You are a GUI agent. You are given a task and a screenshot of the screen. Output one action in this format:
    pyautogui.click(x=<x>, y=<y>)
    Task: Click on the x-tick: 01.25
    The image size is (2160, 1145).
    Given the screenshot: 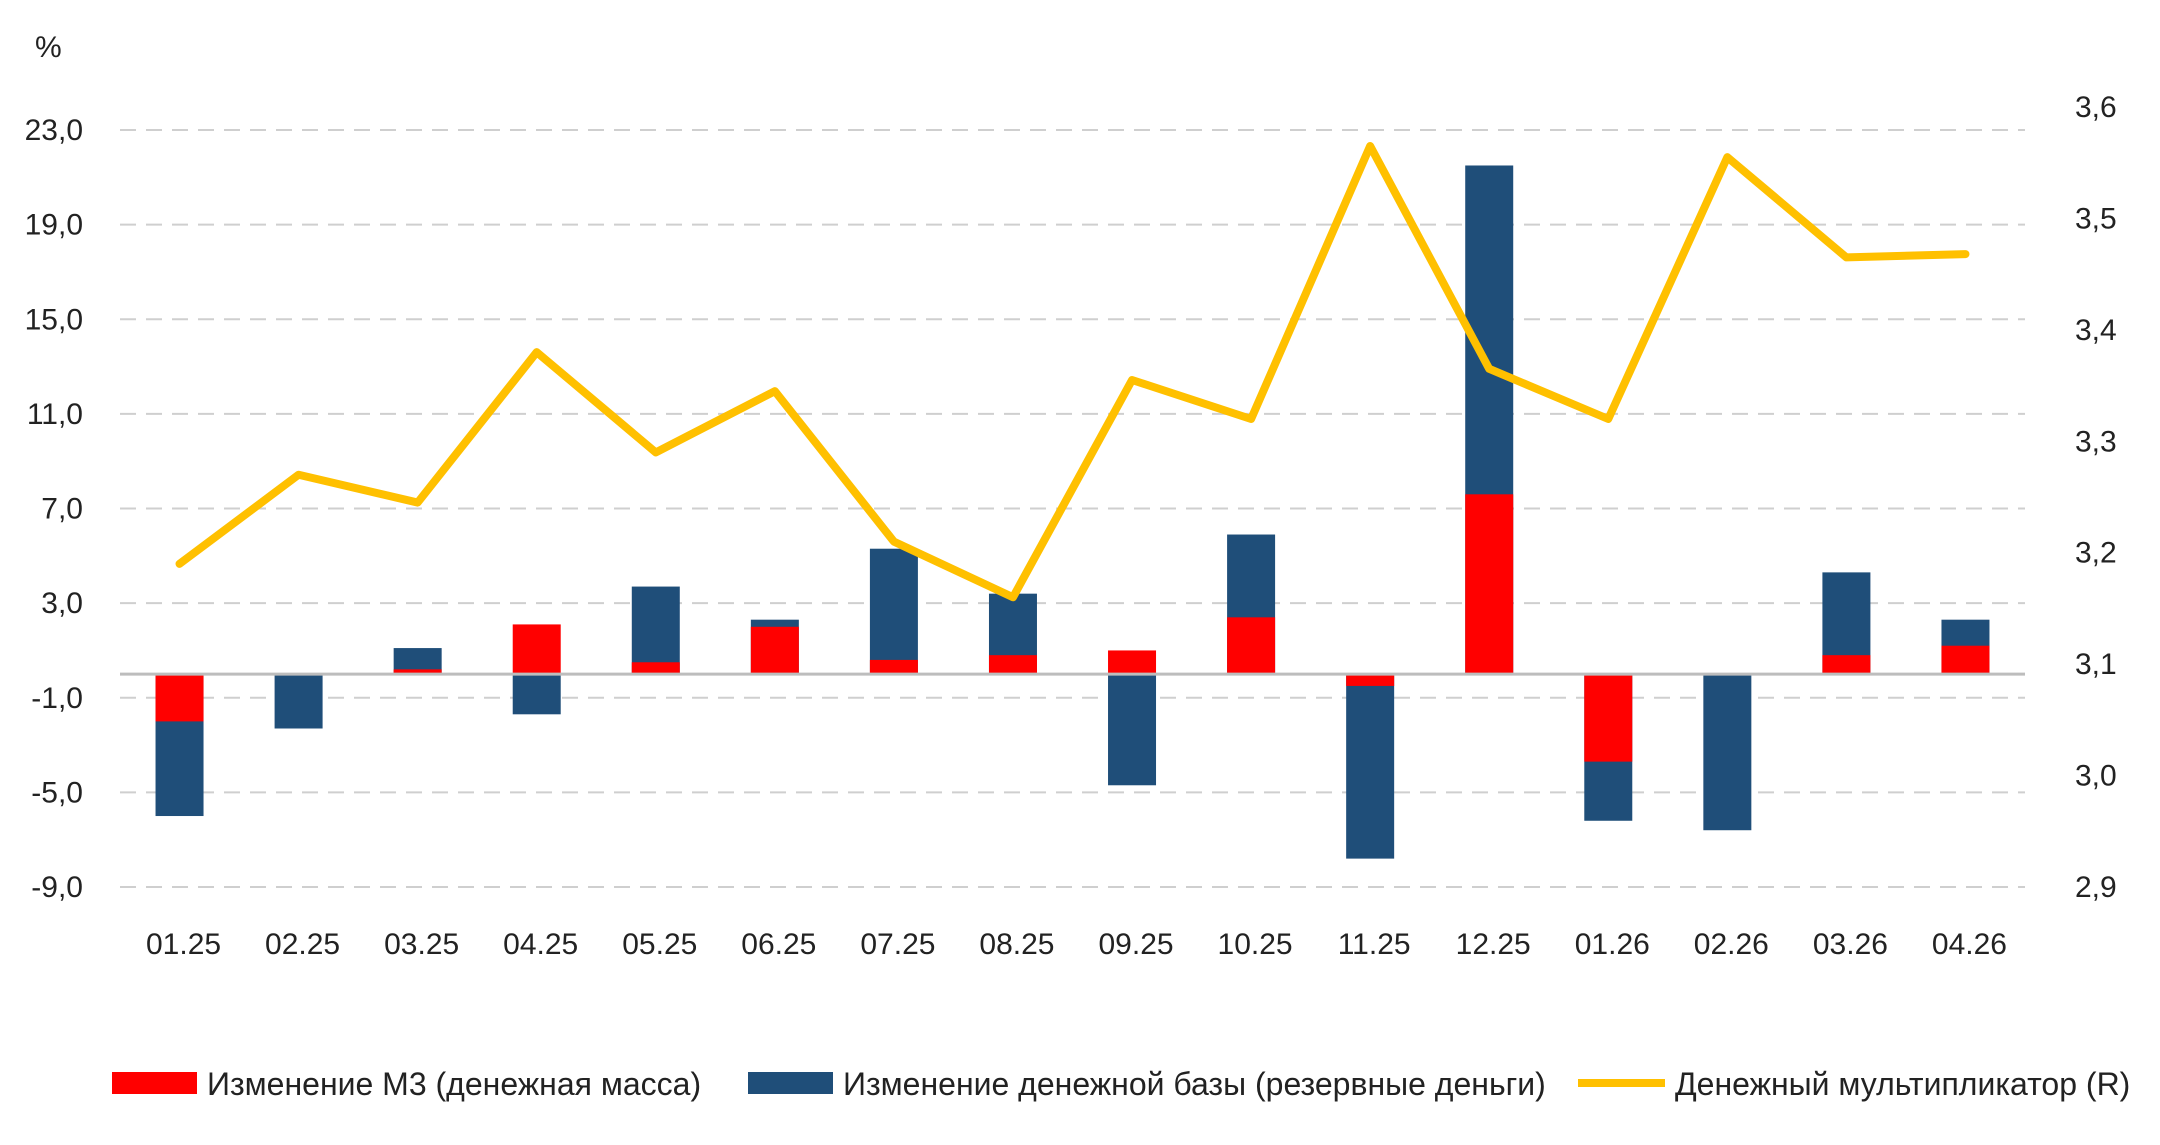 What is the action you would take?
    pyautogui.click(x=183, y=944)
    